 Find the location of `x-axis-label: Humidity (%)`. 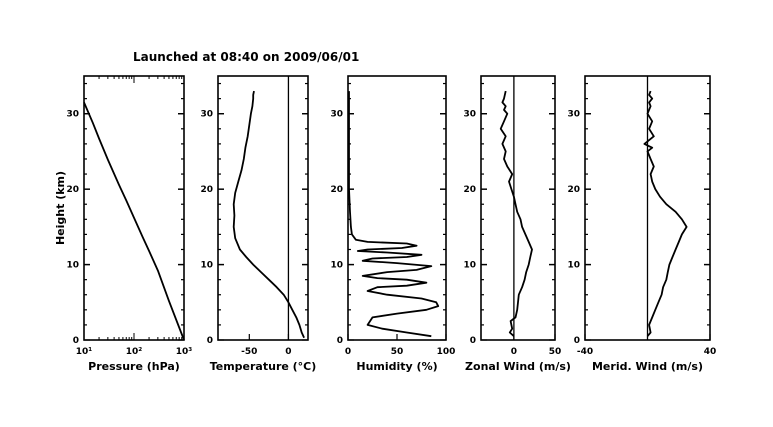

x-axis-label: Humidity (%) is located at coordinates (396, 366).